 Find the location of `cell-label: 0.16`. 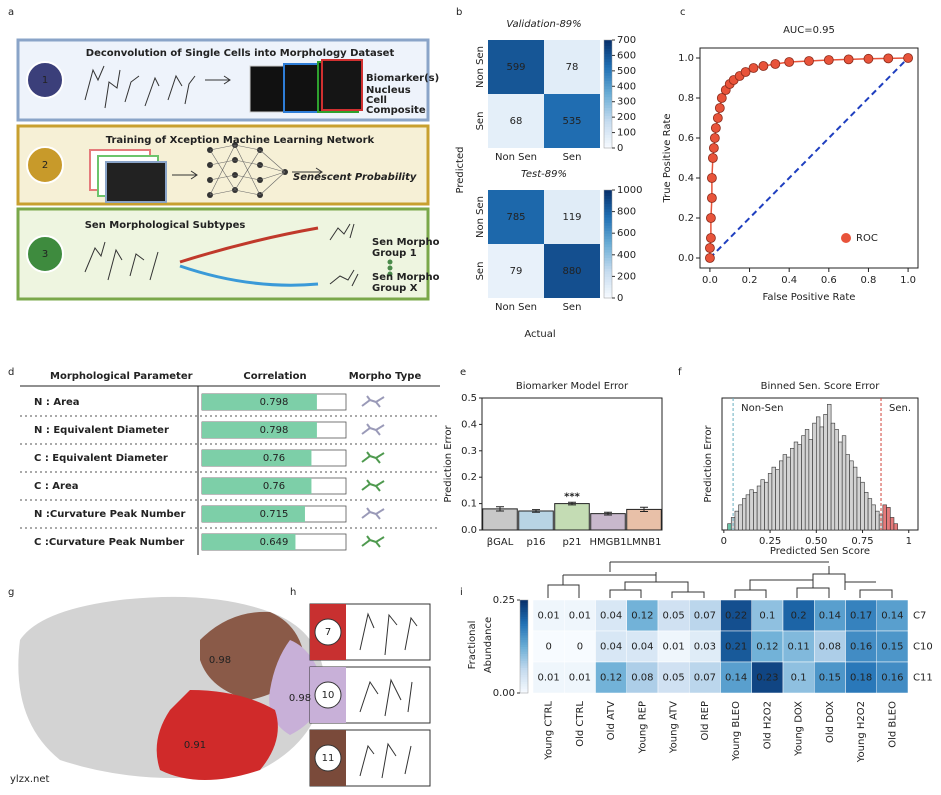

cell-label: 0.16 is located at coordinates (892, 678).